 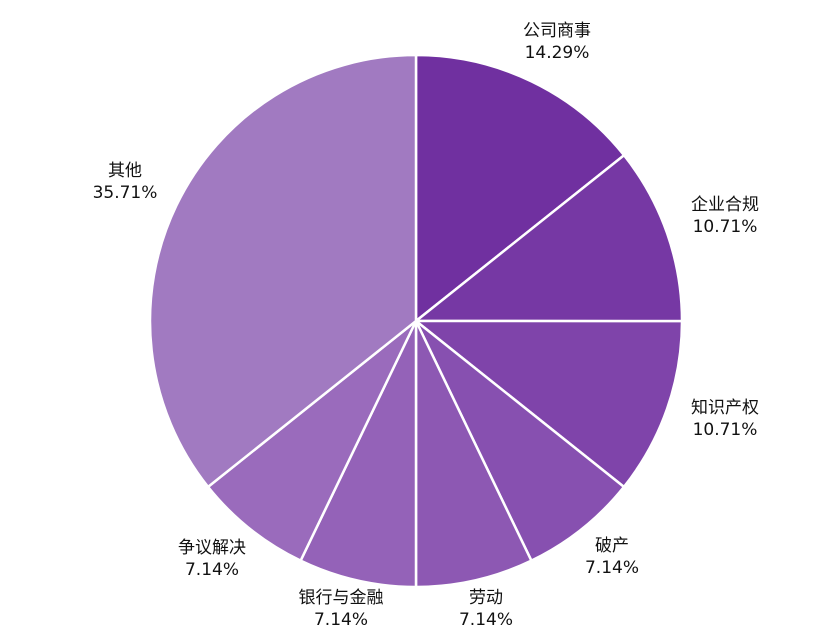 I want to click on slice-category-label: 公司商事, so click(x=557, y=31).